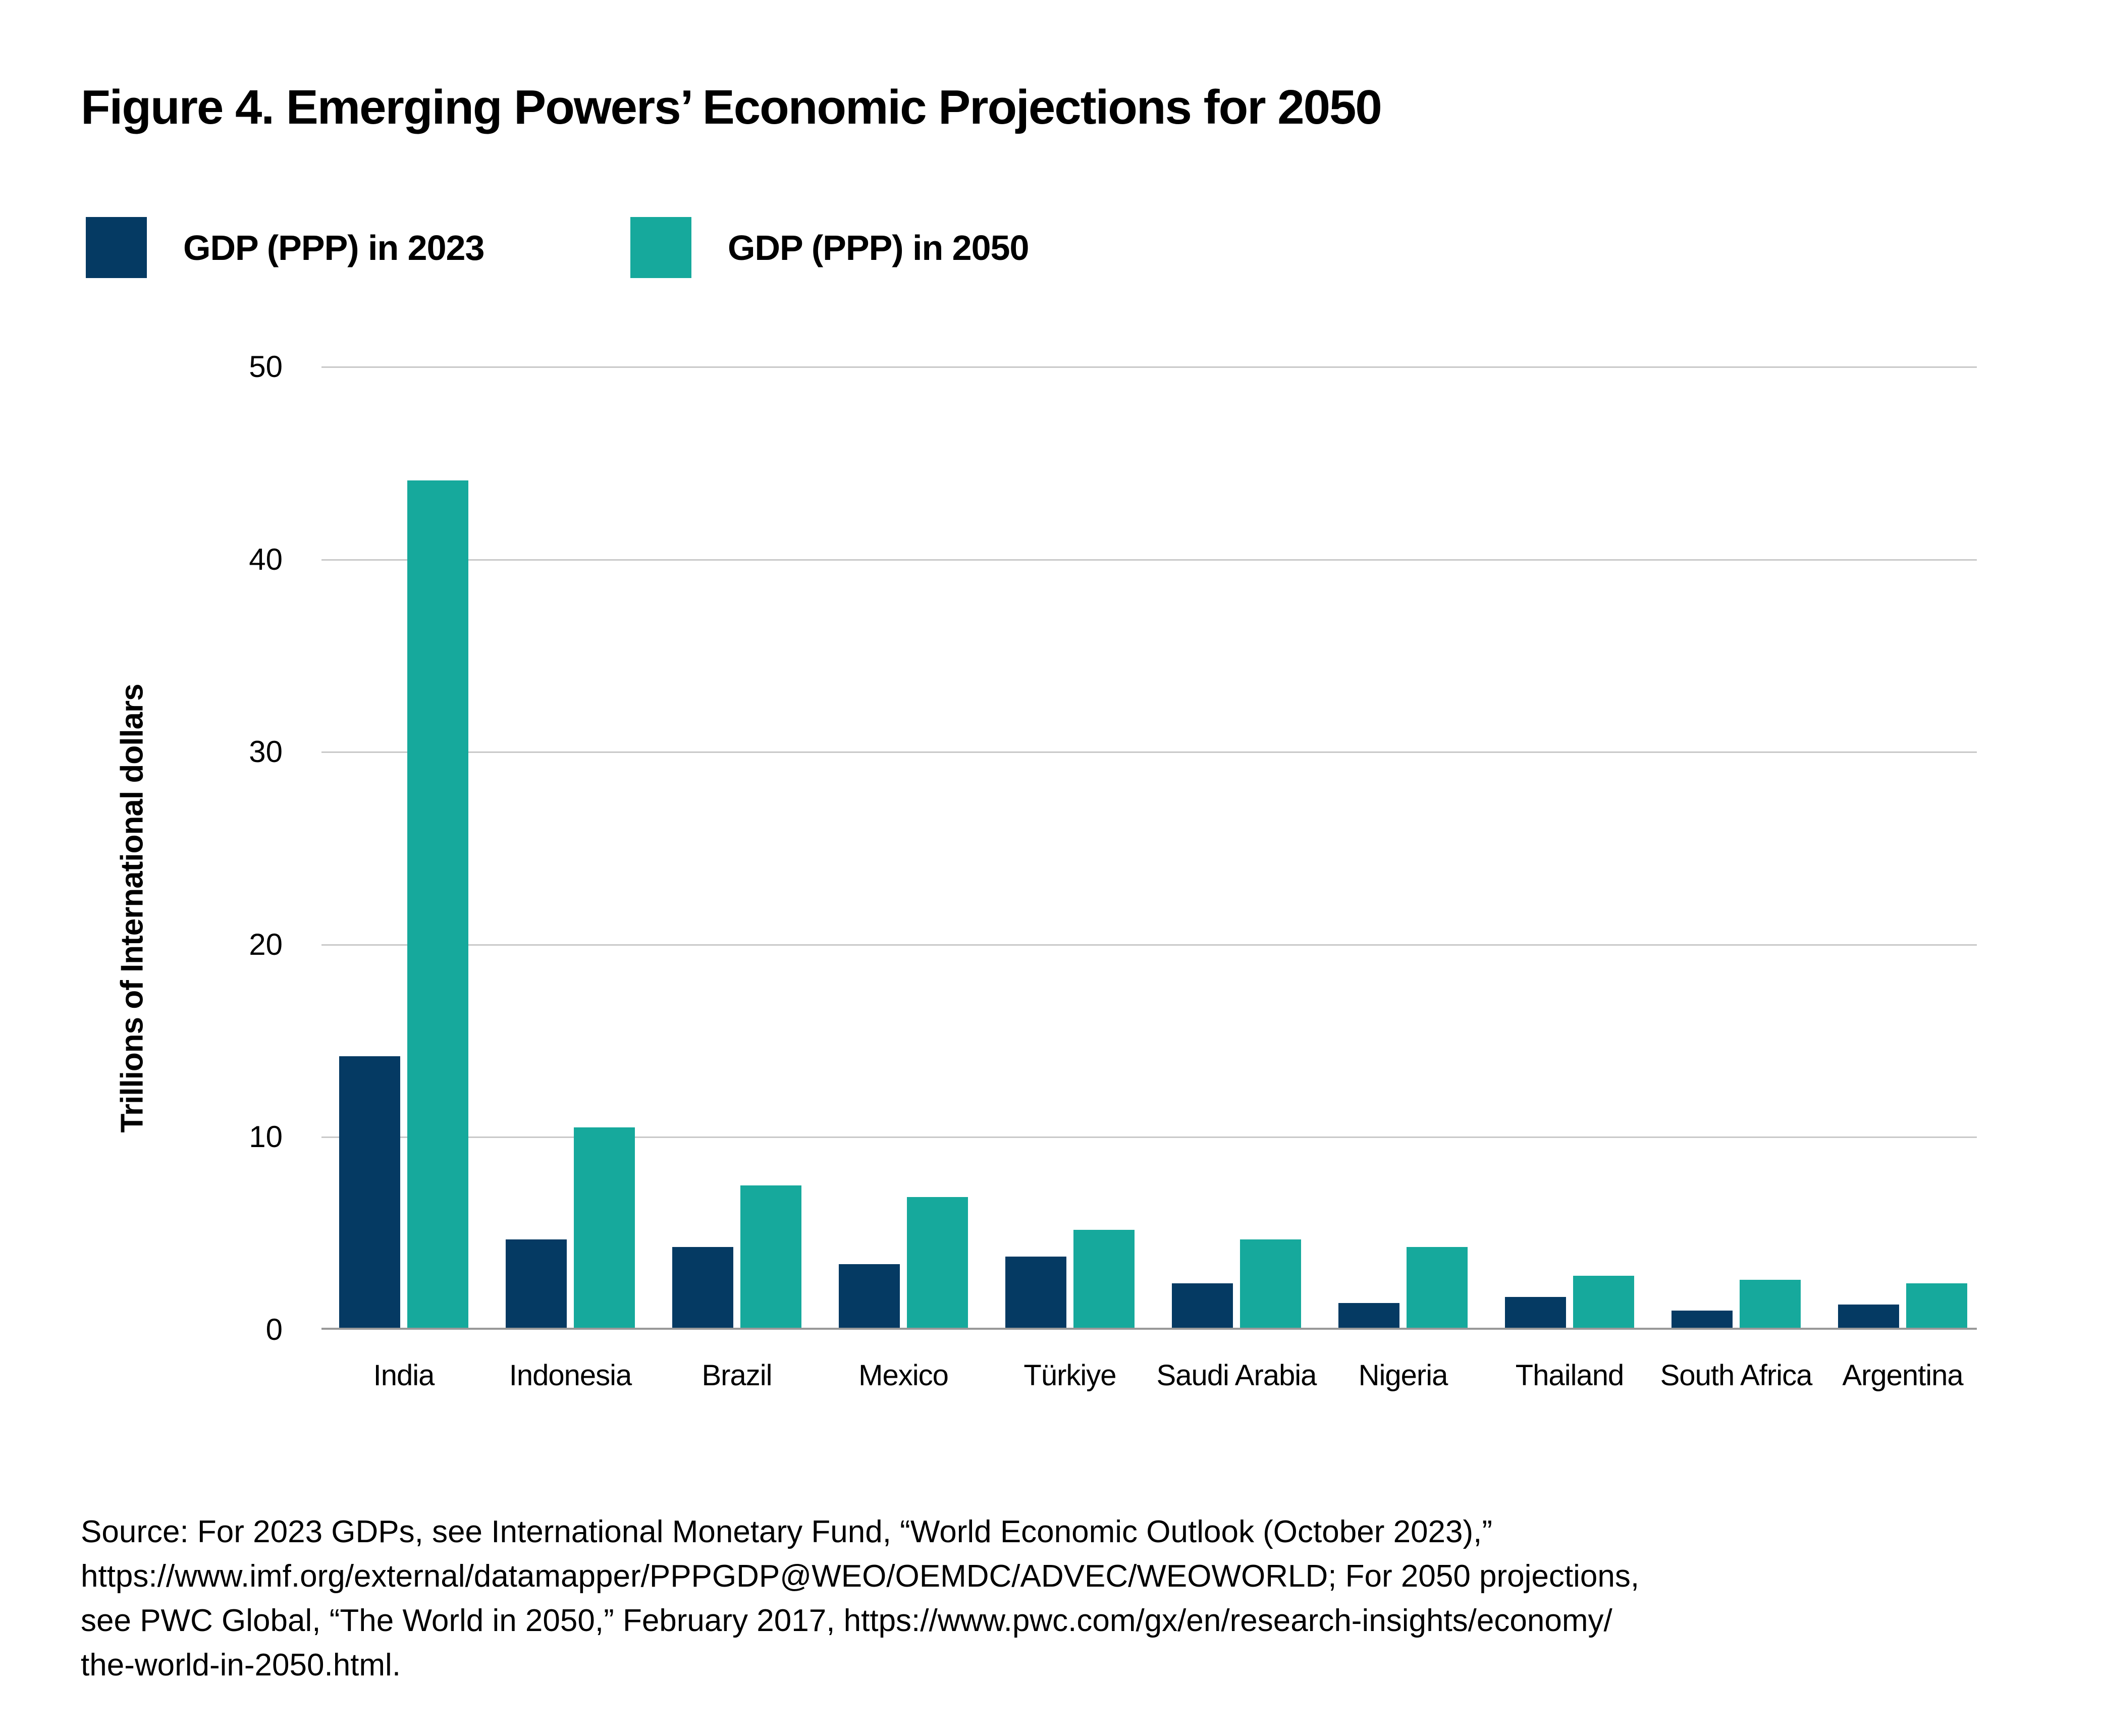 The width and height of the screenshot is (2103, 1736). Describe the element at coordinates (241, 1665) in the screenshot. I see `source-line-4: the-world-in-2050.html.` at that location.